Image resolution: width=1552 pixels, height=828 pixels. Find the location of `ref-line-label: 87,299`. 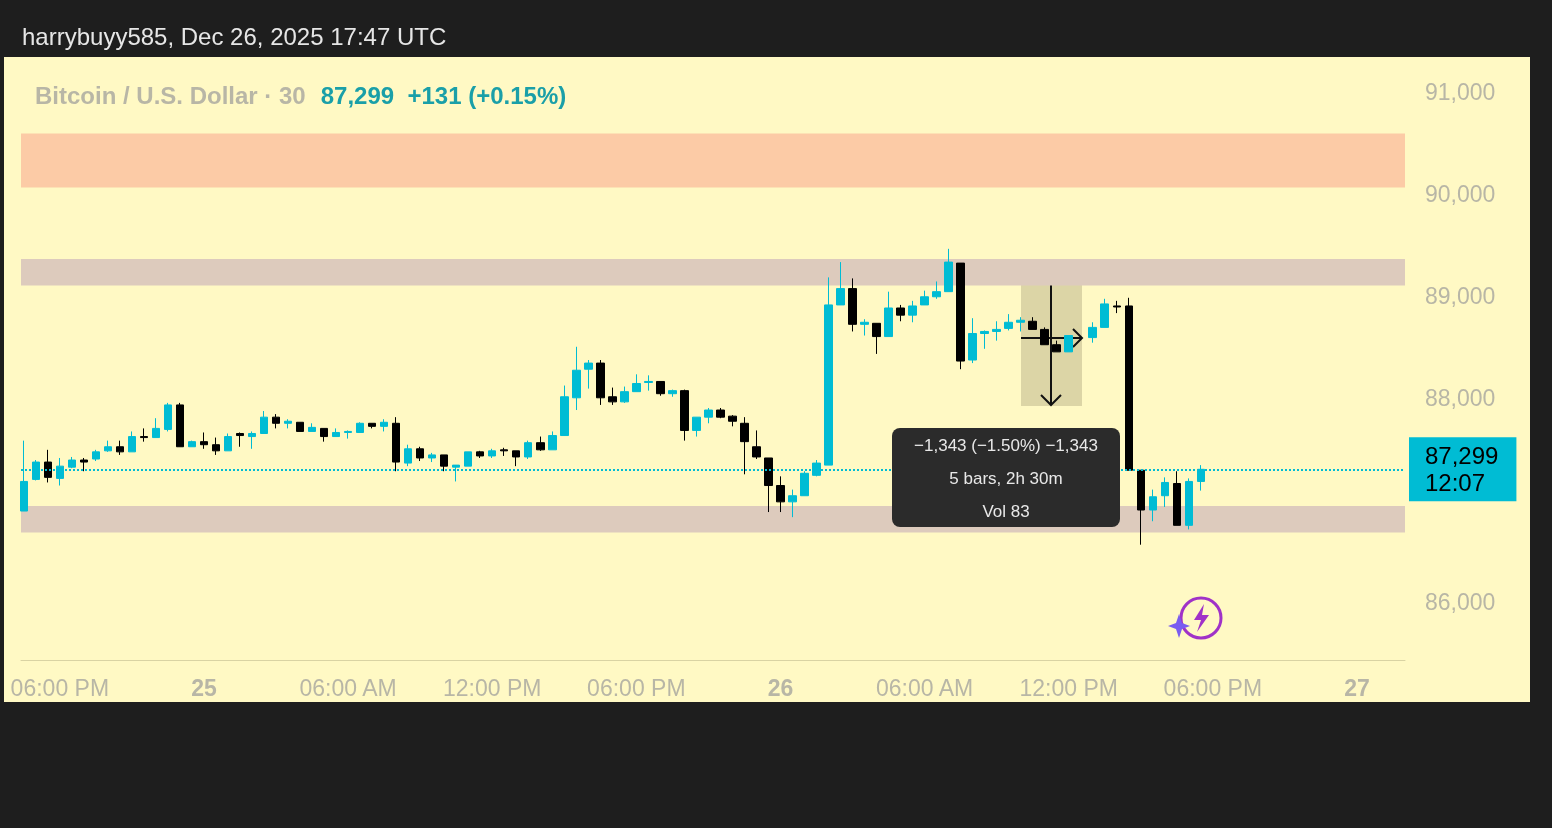

ref-line-label: 87,299 is located at coordinates (1462, 456).